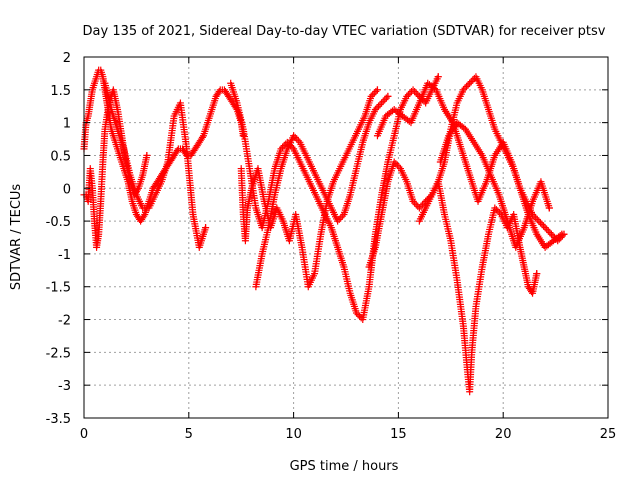 The width and height of the screenshot is (640, 480). Describe the element at coordinates (503, 434) in the screenshot. I see `x-tick-label: 20` at that location.